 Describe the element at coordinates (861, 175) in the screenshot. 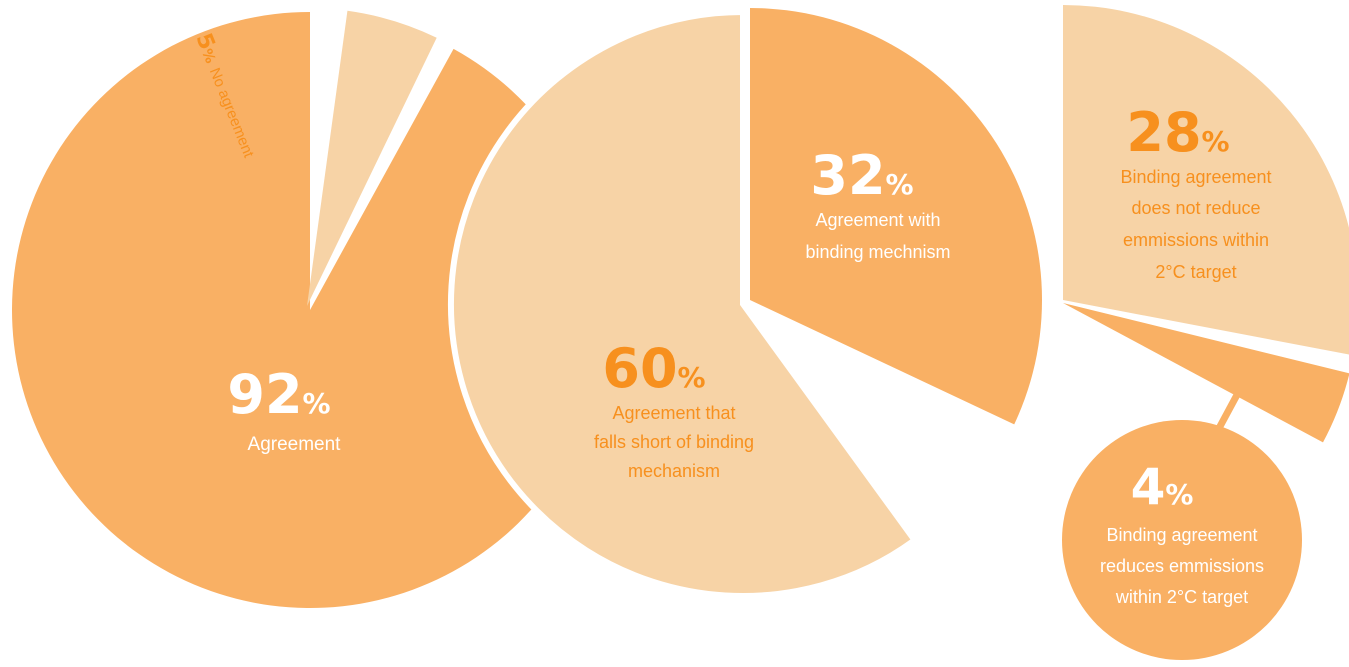

I see `data-label-binding-value: 32%` at that location.